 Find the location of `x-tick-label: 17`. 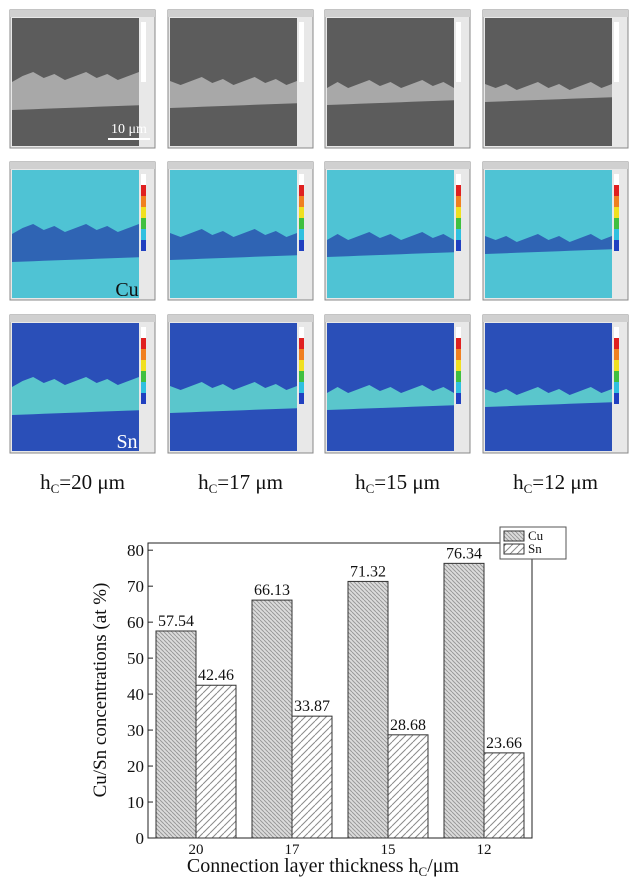

x-tick-label: 17 is located at coordinates (293, 850).